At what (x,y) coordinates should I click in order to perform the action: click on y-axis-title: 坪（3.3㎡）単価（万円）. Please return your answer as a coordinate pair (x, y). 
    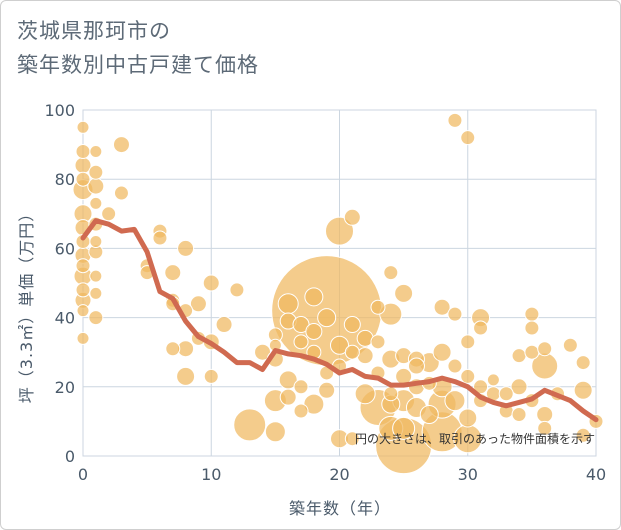
    Looking at the image, I should click on (26, 304).